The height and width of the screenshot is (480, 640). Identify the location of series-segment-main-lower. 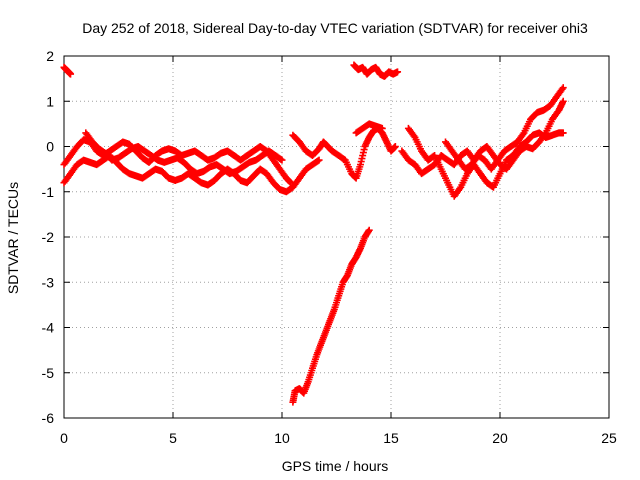
(191, 174).